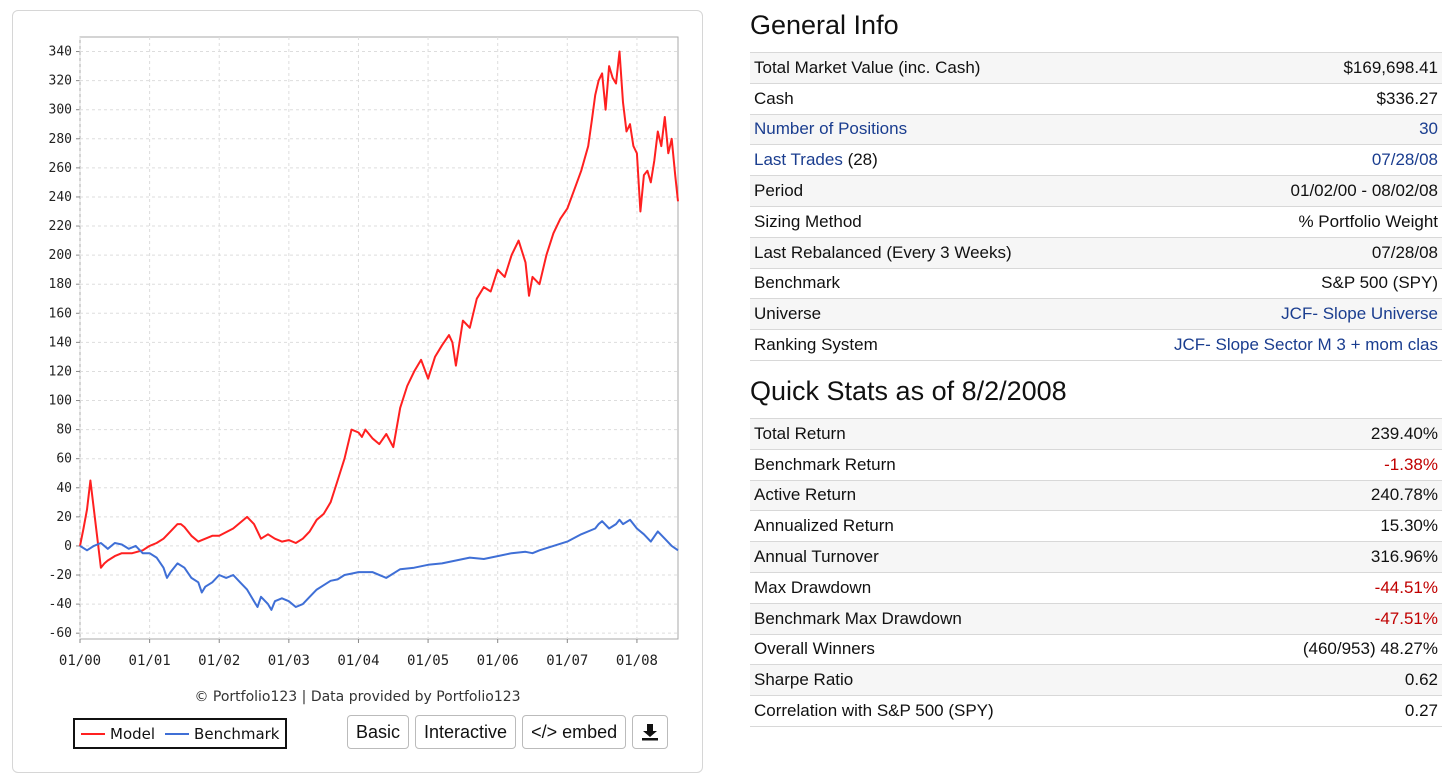 Image resolution: width=1456 pixels, height=783 pixels. I want to click on legend-swatch-benchmark, so click(177, 733).